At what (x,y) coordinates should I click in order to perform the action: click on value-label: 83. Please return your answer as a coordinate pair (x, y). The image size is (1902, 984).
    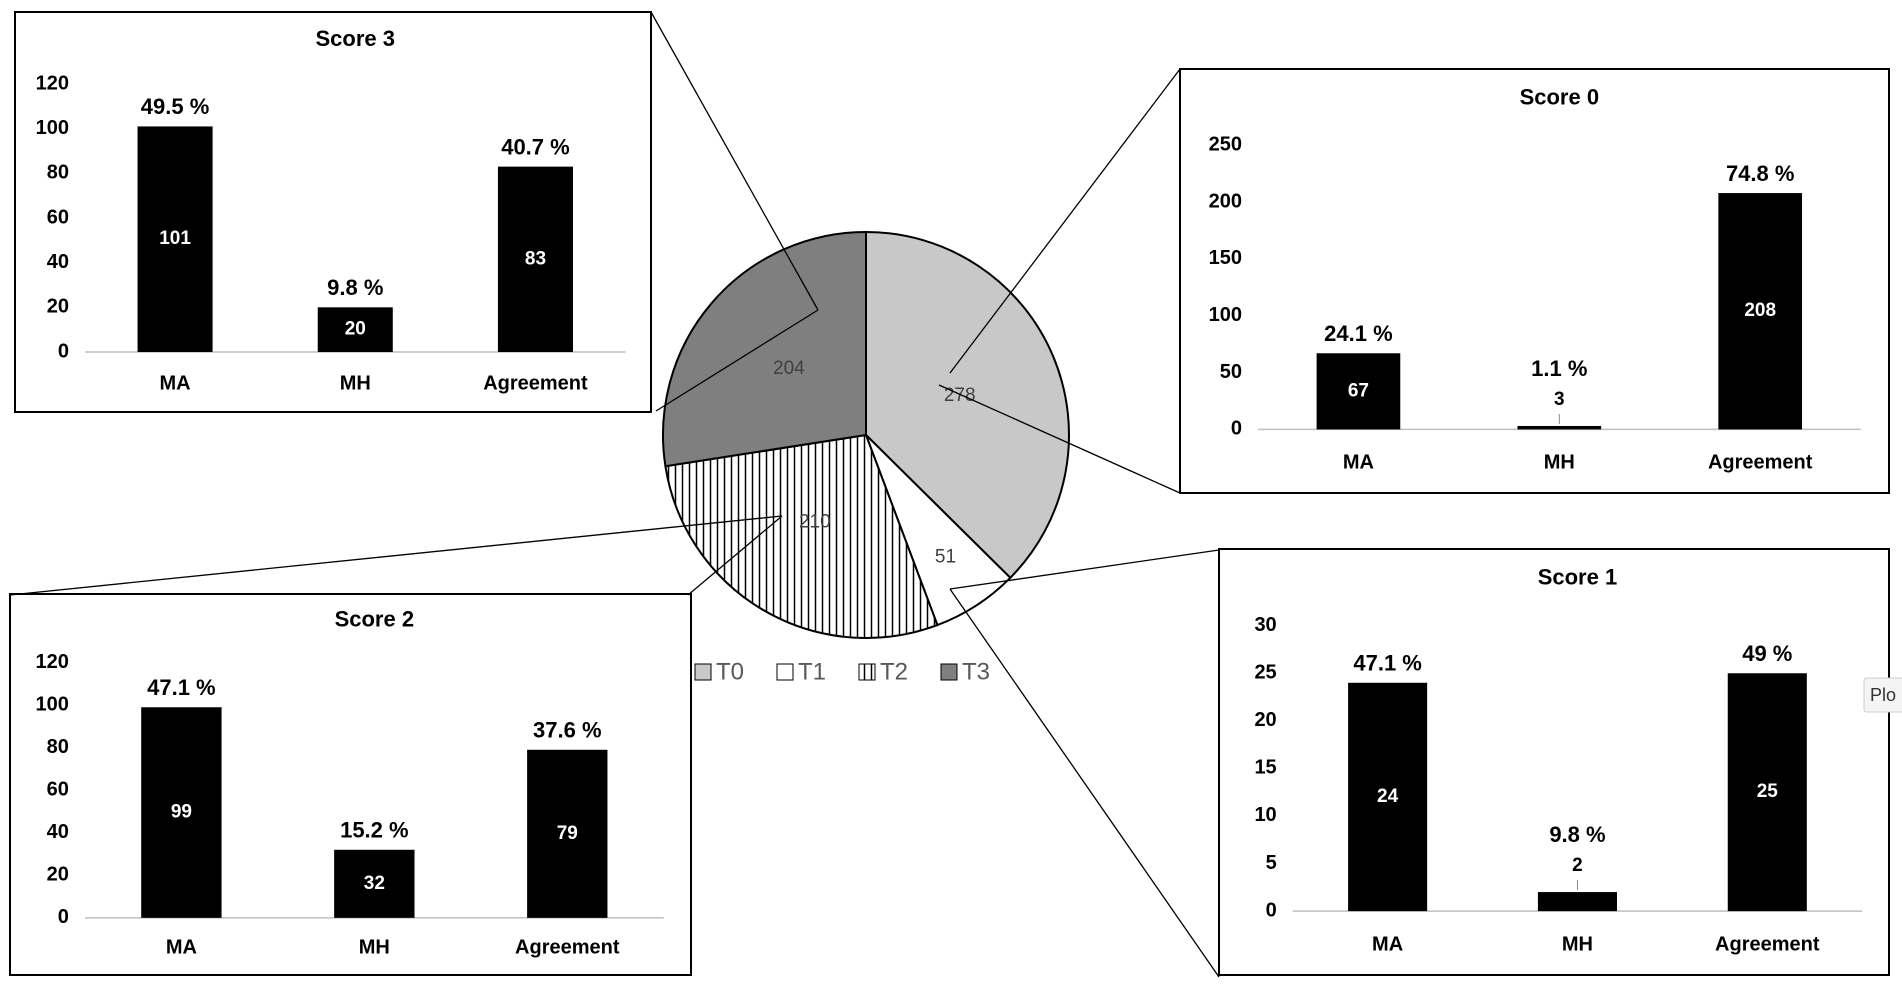
    Looking at the image, I should click on (535, 258).